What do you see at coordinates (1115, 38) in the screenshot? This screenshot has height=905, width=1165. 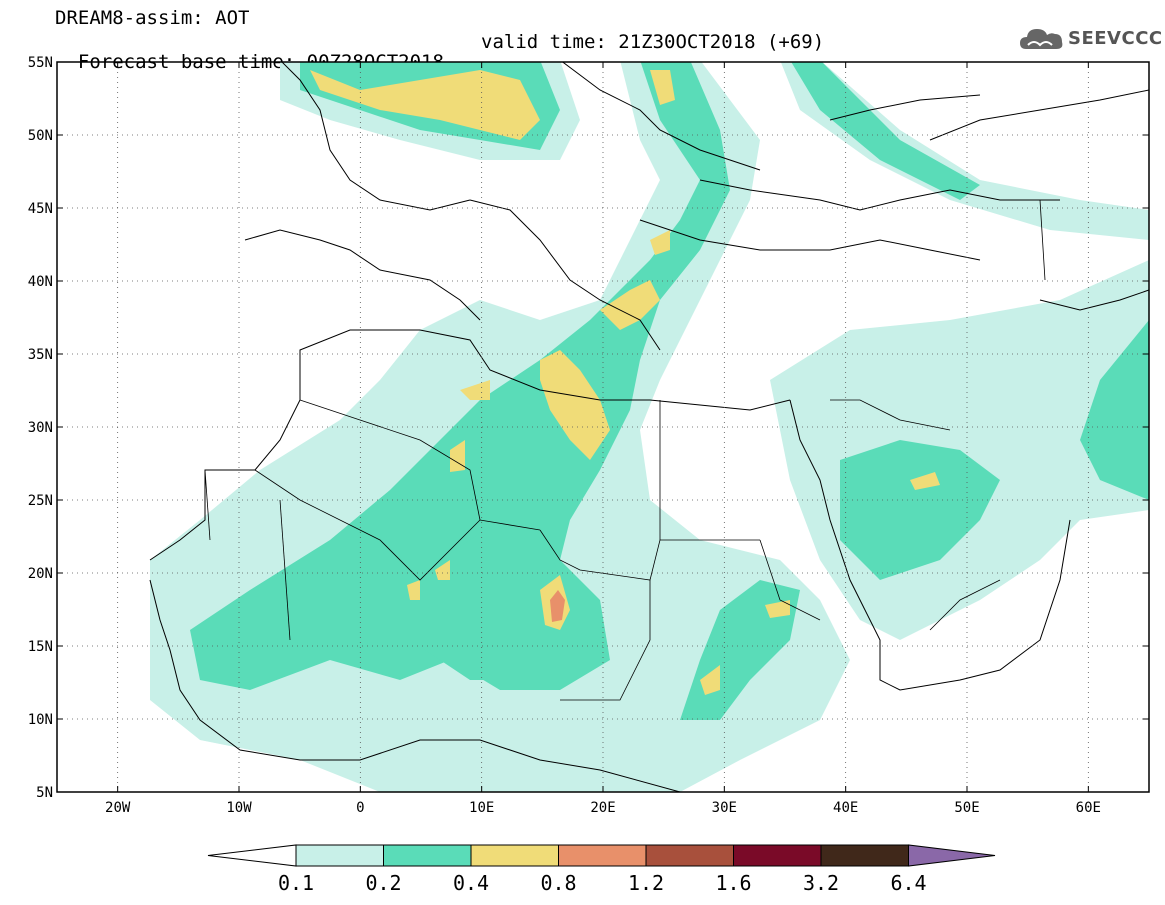 I see `logo-text: SEEVCCC` at bounding box center [1115, 38].